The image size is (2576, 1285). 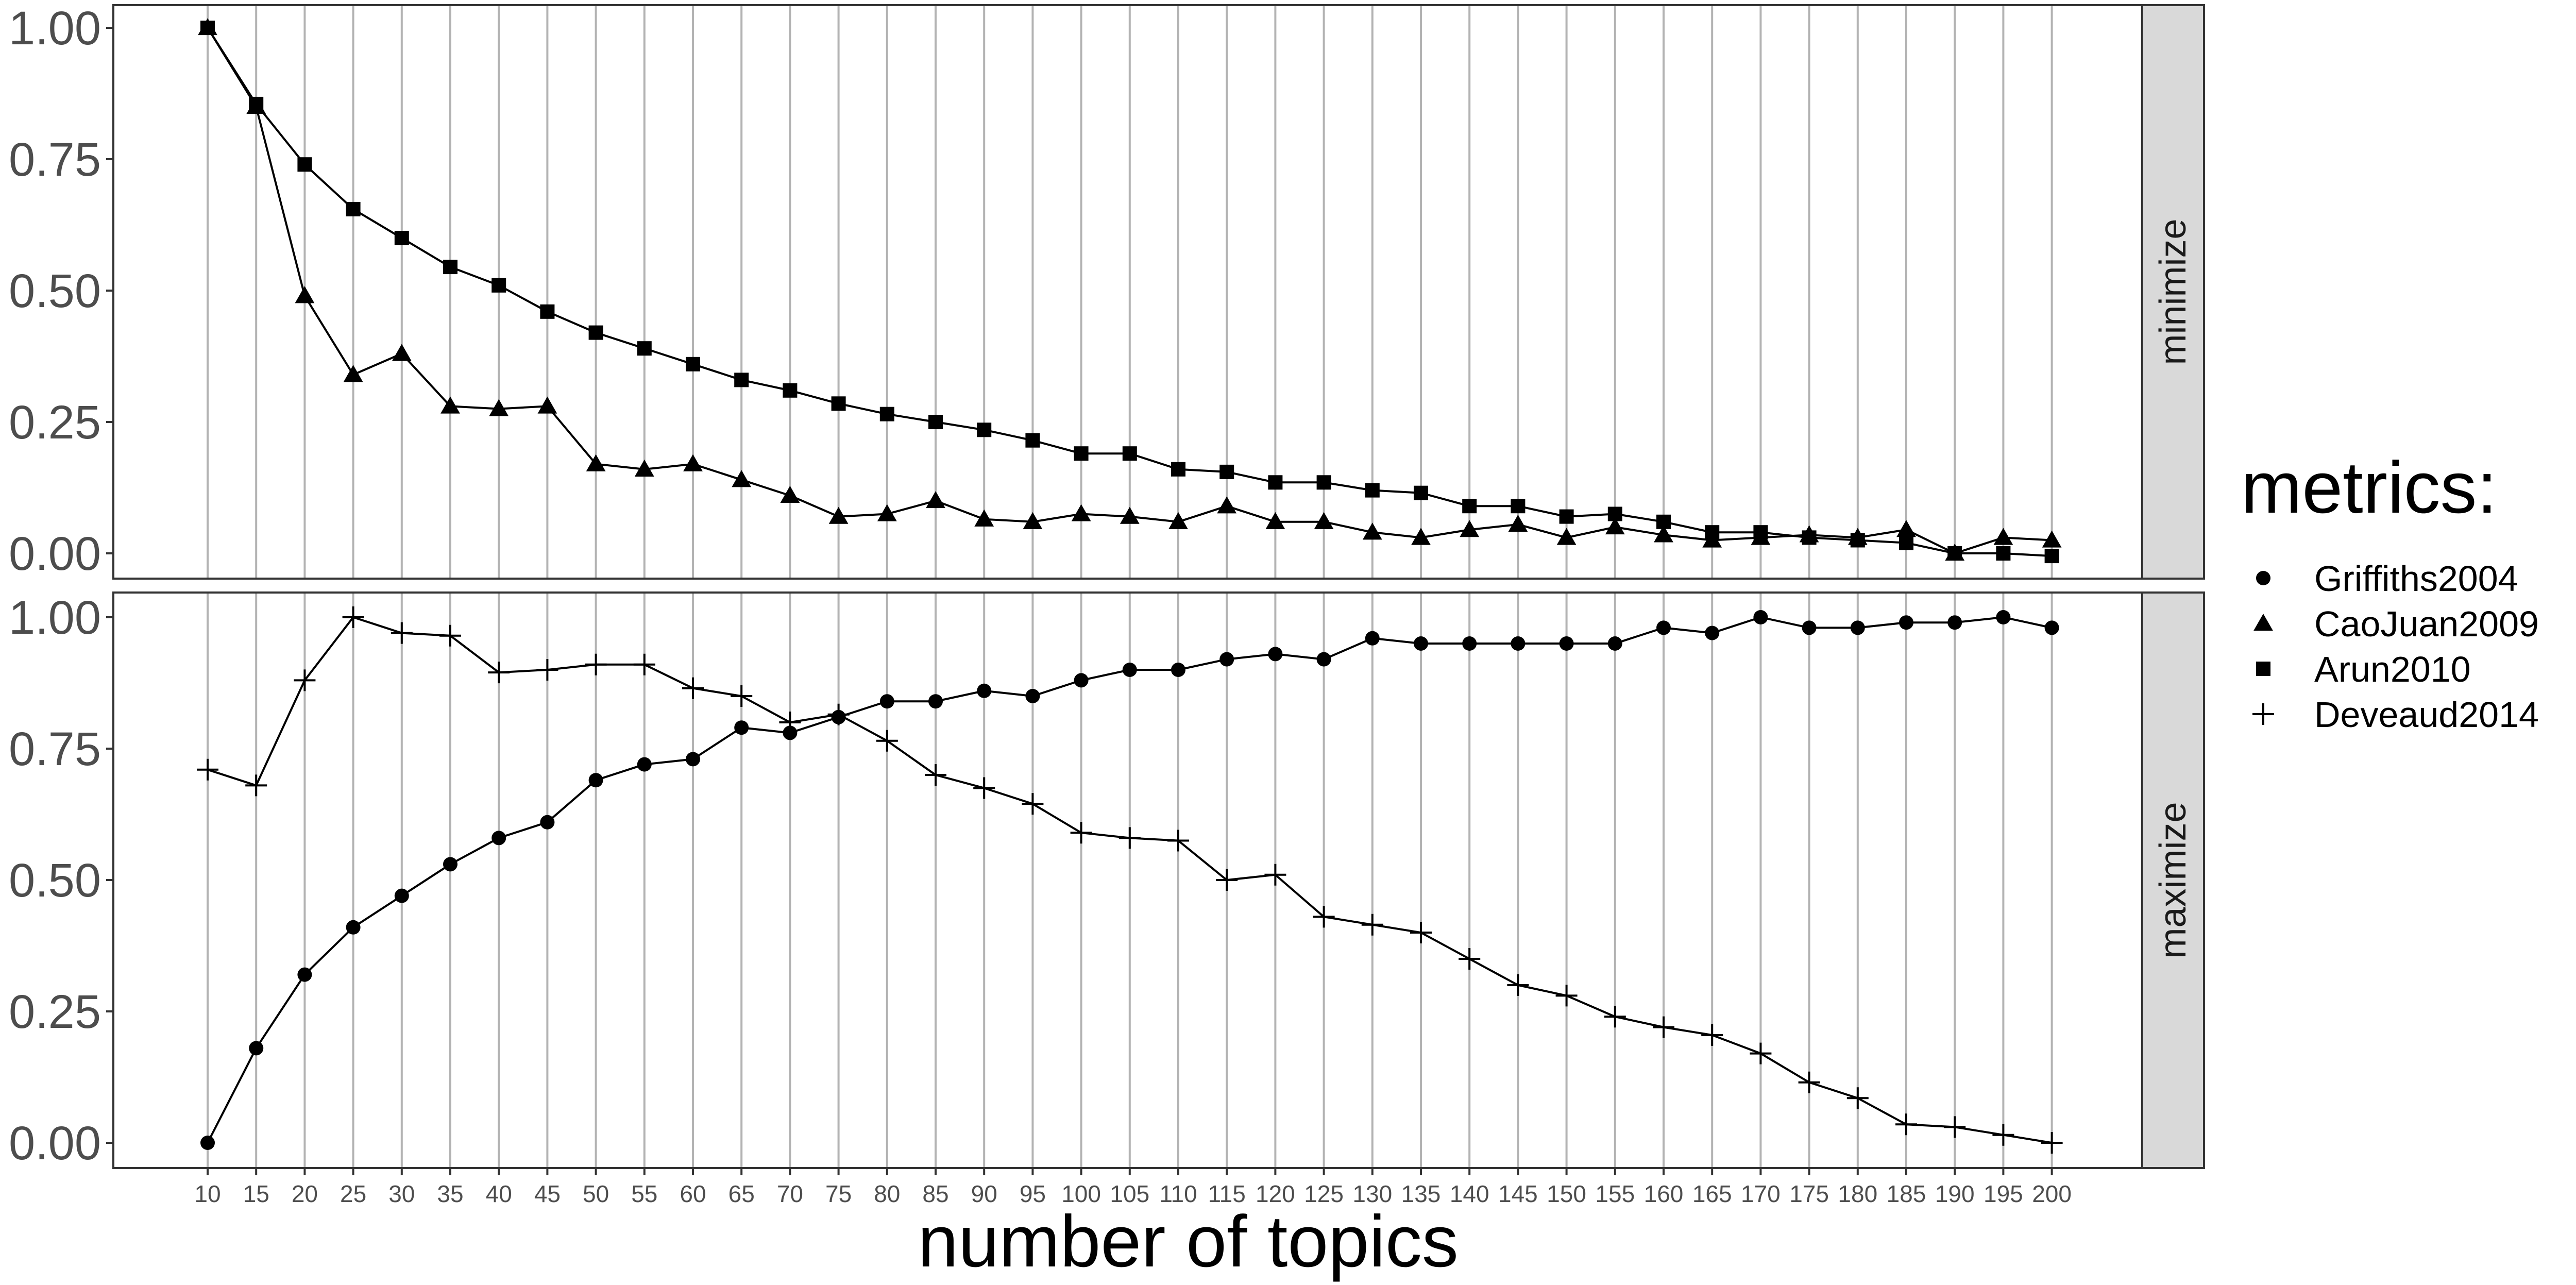 I want to click on y-tick-label: 0.75, so click(x=55, y=749).